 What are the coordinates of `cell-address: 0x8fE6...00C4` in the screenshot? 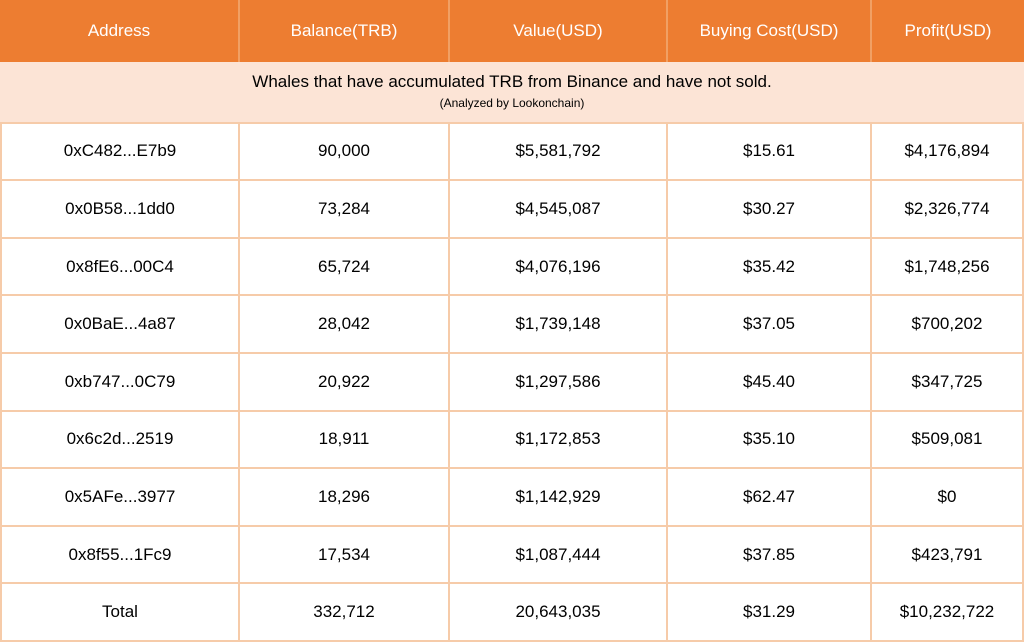 It's located at (120, 267).